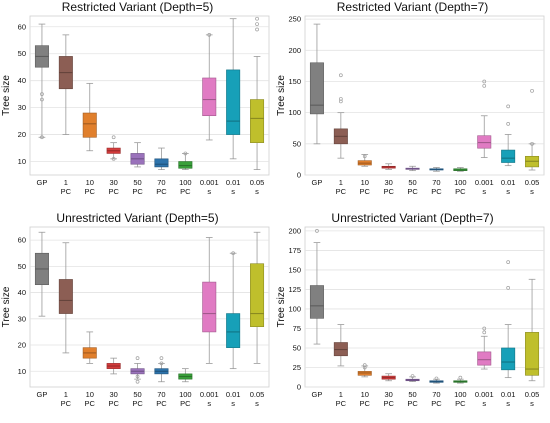 This screenshot has width=550, height=423. I want to click on x-tick-label: 10, so click(90, 394).